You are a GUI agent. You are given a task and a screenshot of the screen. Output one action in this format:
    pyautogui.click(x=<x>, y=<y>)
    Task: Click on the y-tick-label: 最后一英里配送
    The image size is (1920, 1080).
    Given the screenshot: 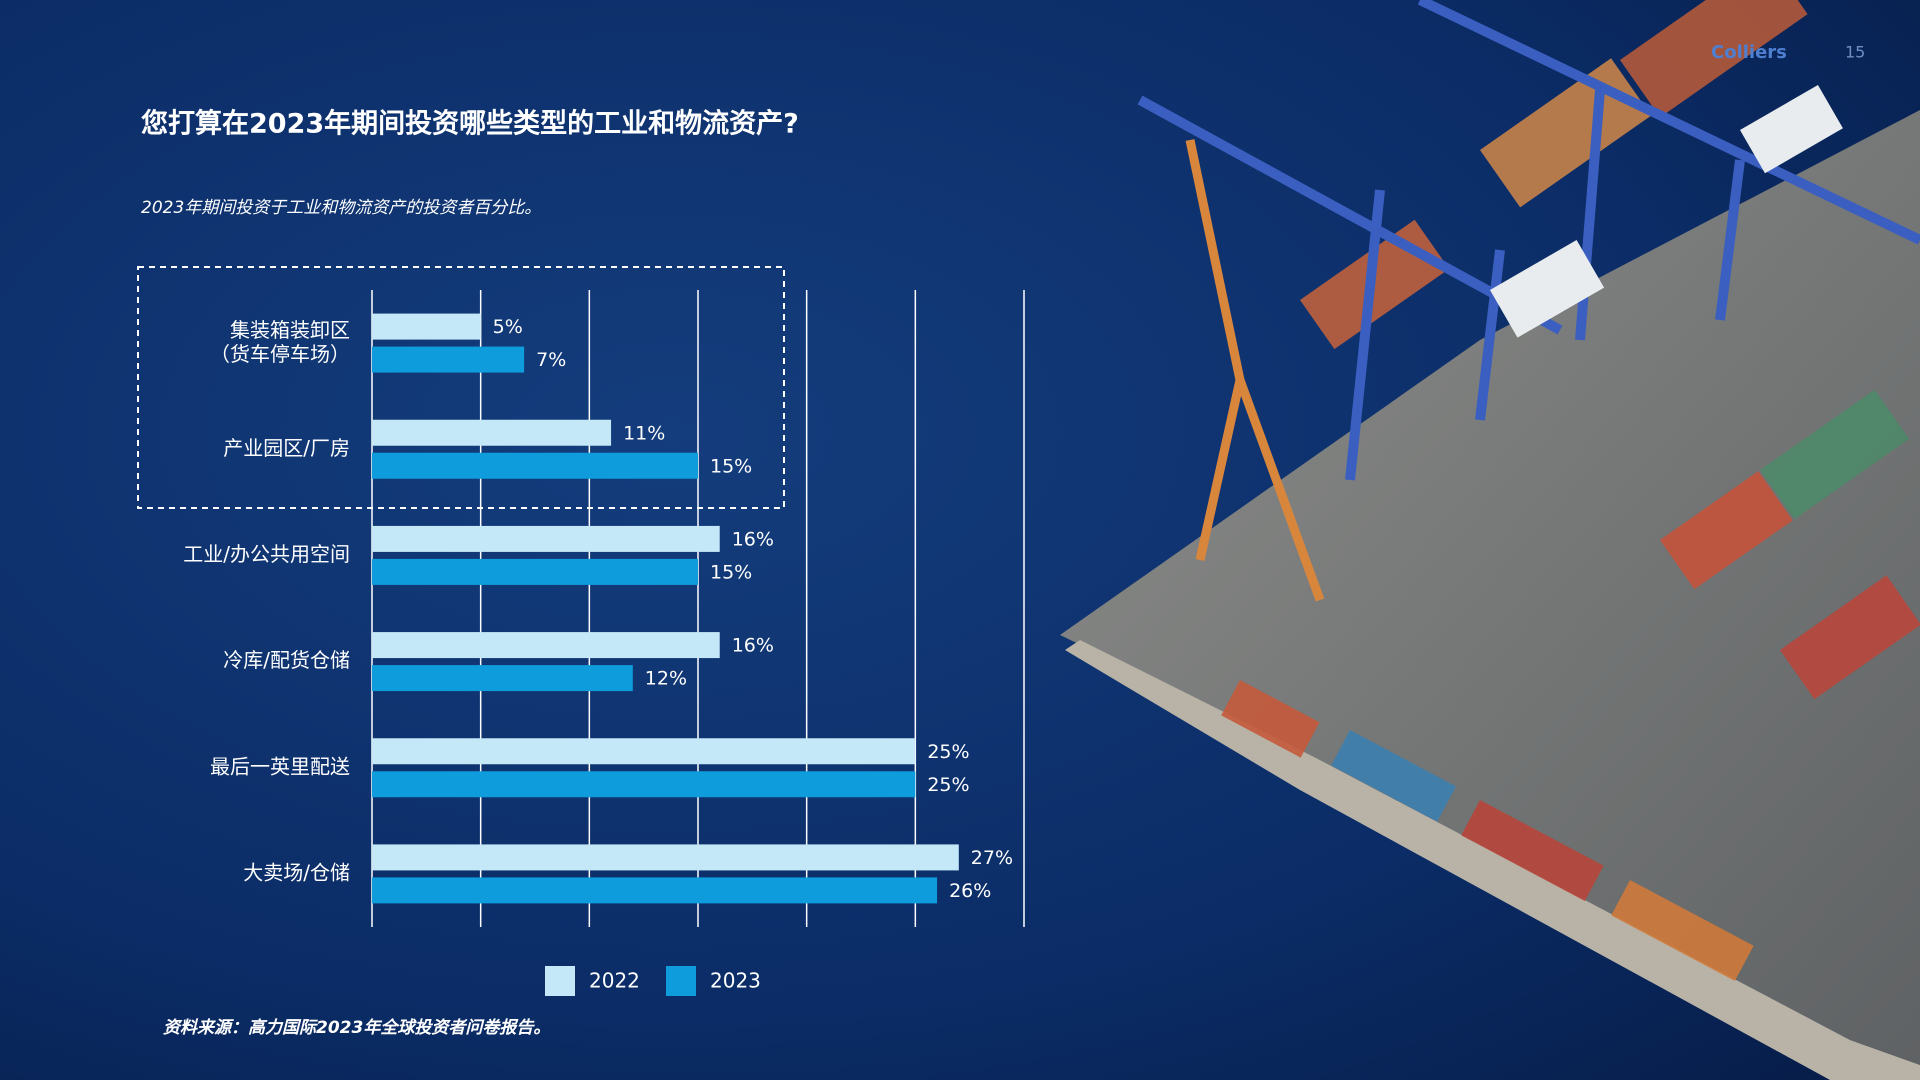 What is the action you would take?
    pyautogui.click(x=280, y=766)
    